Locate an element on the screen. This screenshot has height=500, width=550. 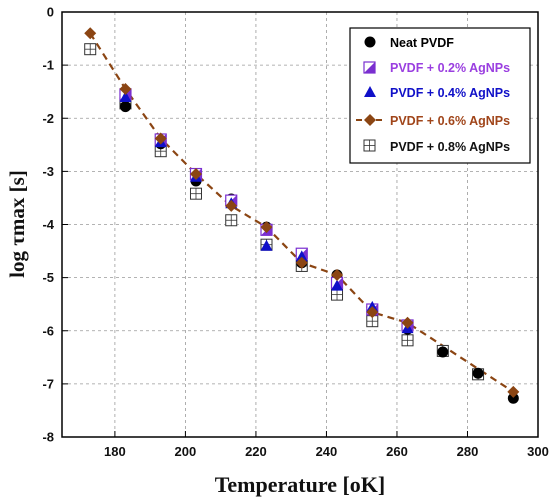
x-tick-label: 260 is located at coordinates (397, 451).